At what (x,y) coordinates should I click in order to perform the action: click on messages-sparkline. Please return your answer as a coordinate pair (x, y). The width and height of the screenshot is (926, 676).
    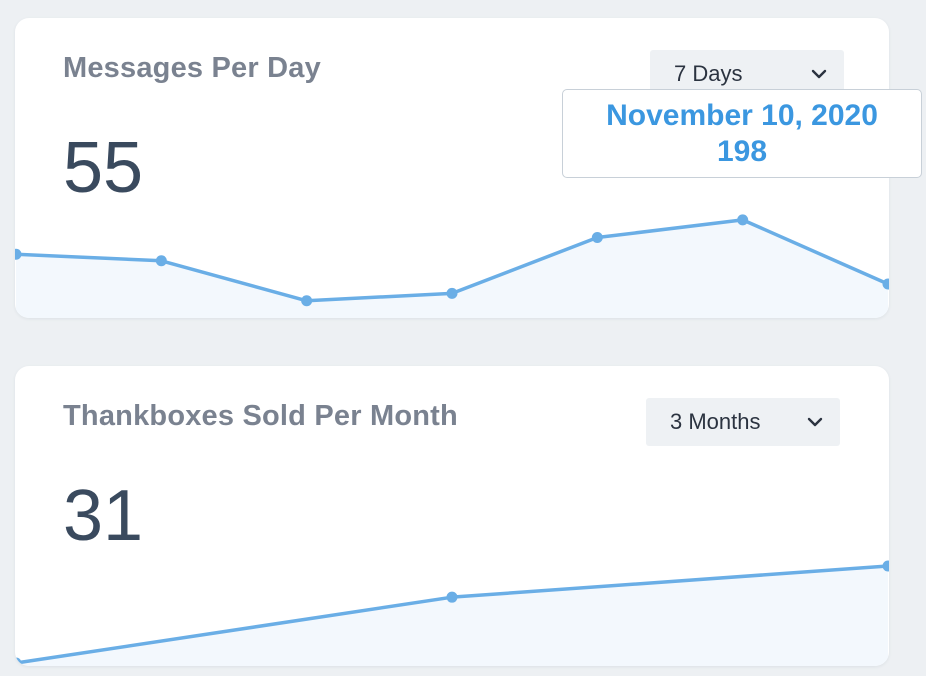
    Looking at the image, I should click on (452, 266).